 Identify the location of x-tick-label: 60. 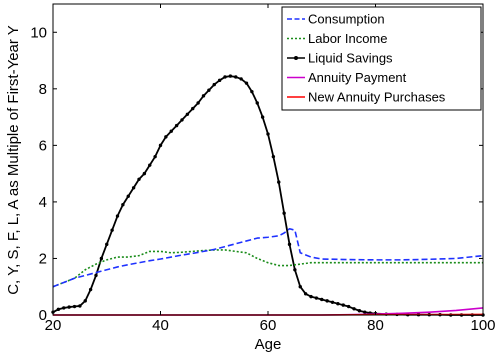
(268, 325).